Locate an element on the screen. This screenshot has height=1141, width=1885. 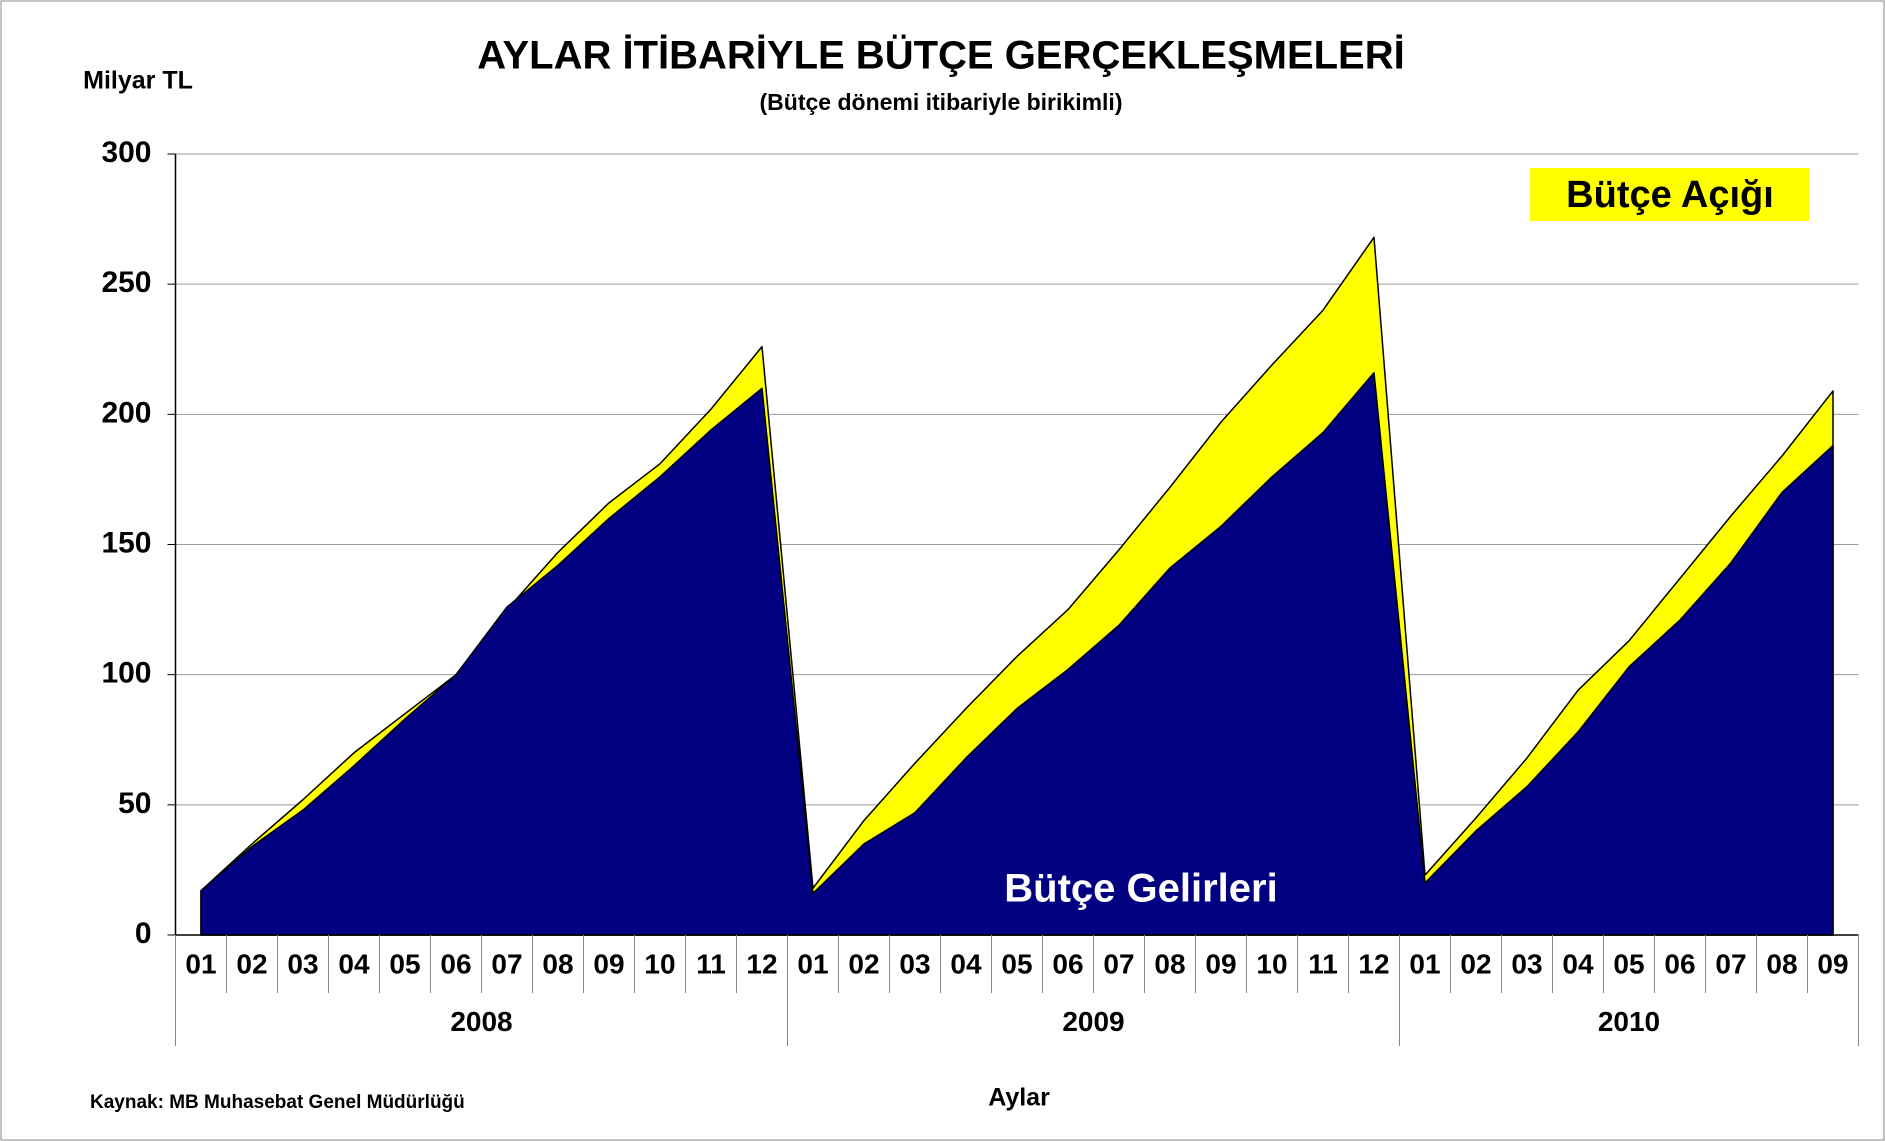
chart-subtitle: (Bütçe dönemi itibariyle birikimli) is located at coordinates (941, 102).